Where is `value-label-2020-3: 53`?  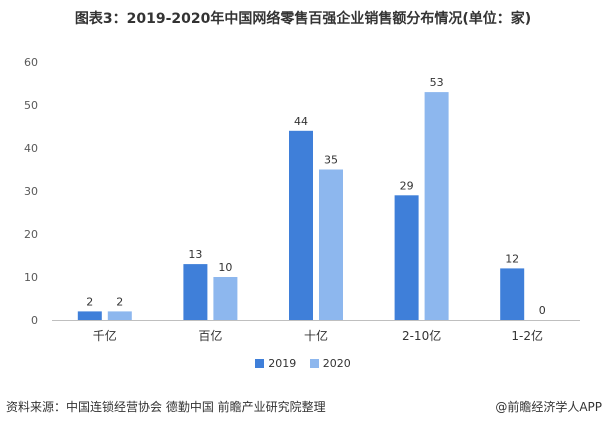 value-label-2020-3: 53 is located at coordinates (437, 82).